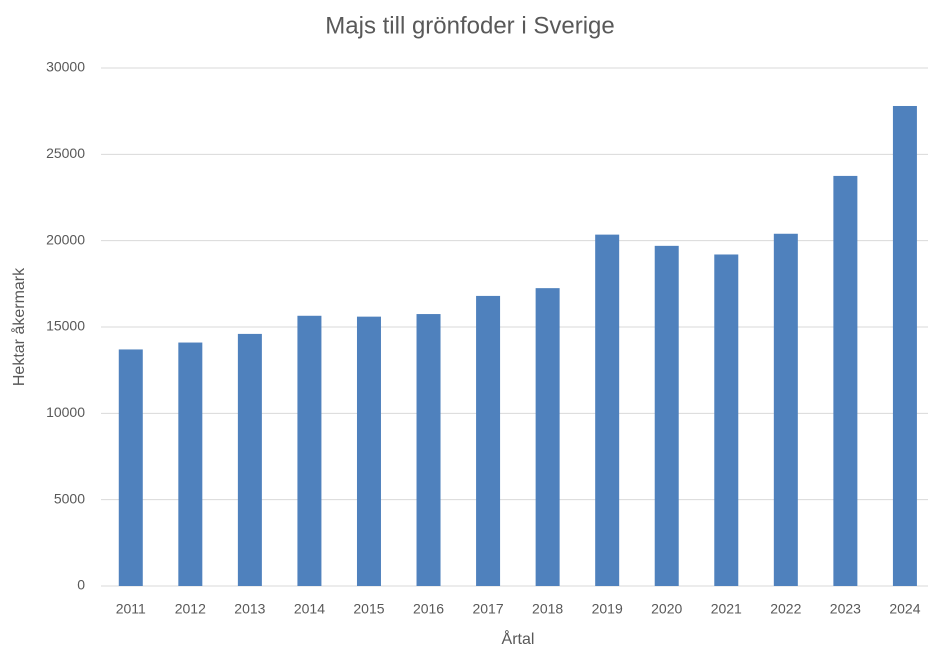  I want to click on x-tick-label: 2022, so click(785, 609).